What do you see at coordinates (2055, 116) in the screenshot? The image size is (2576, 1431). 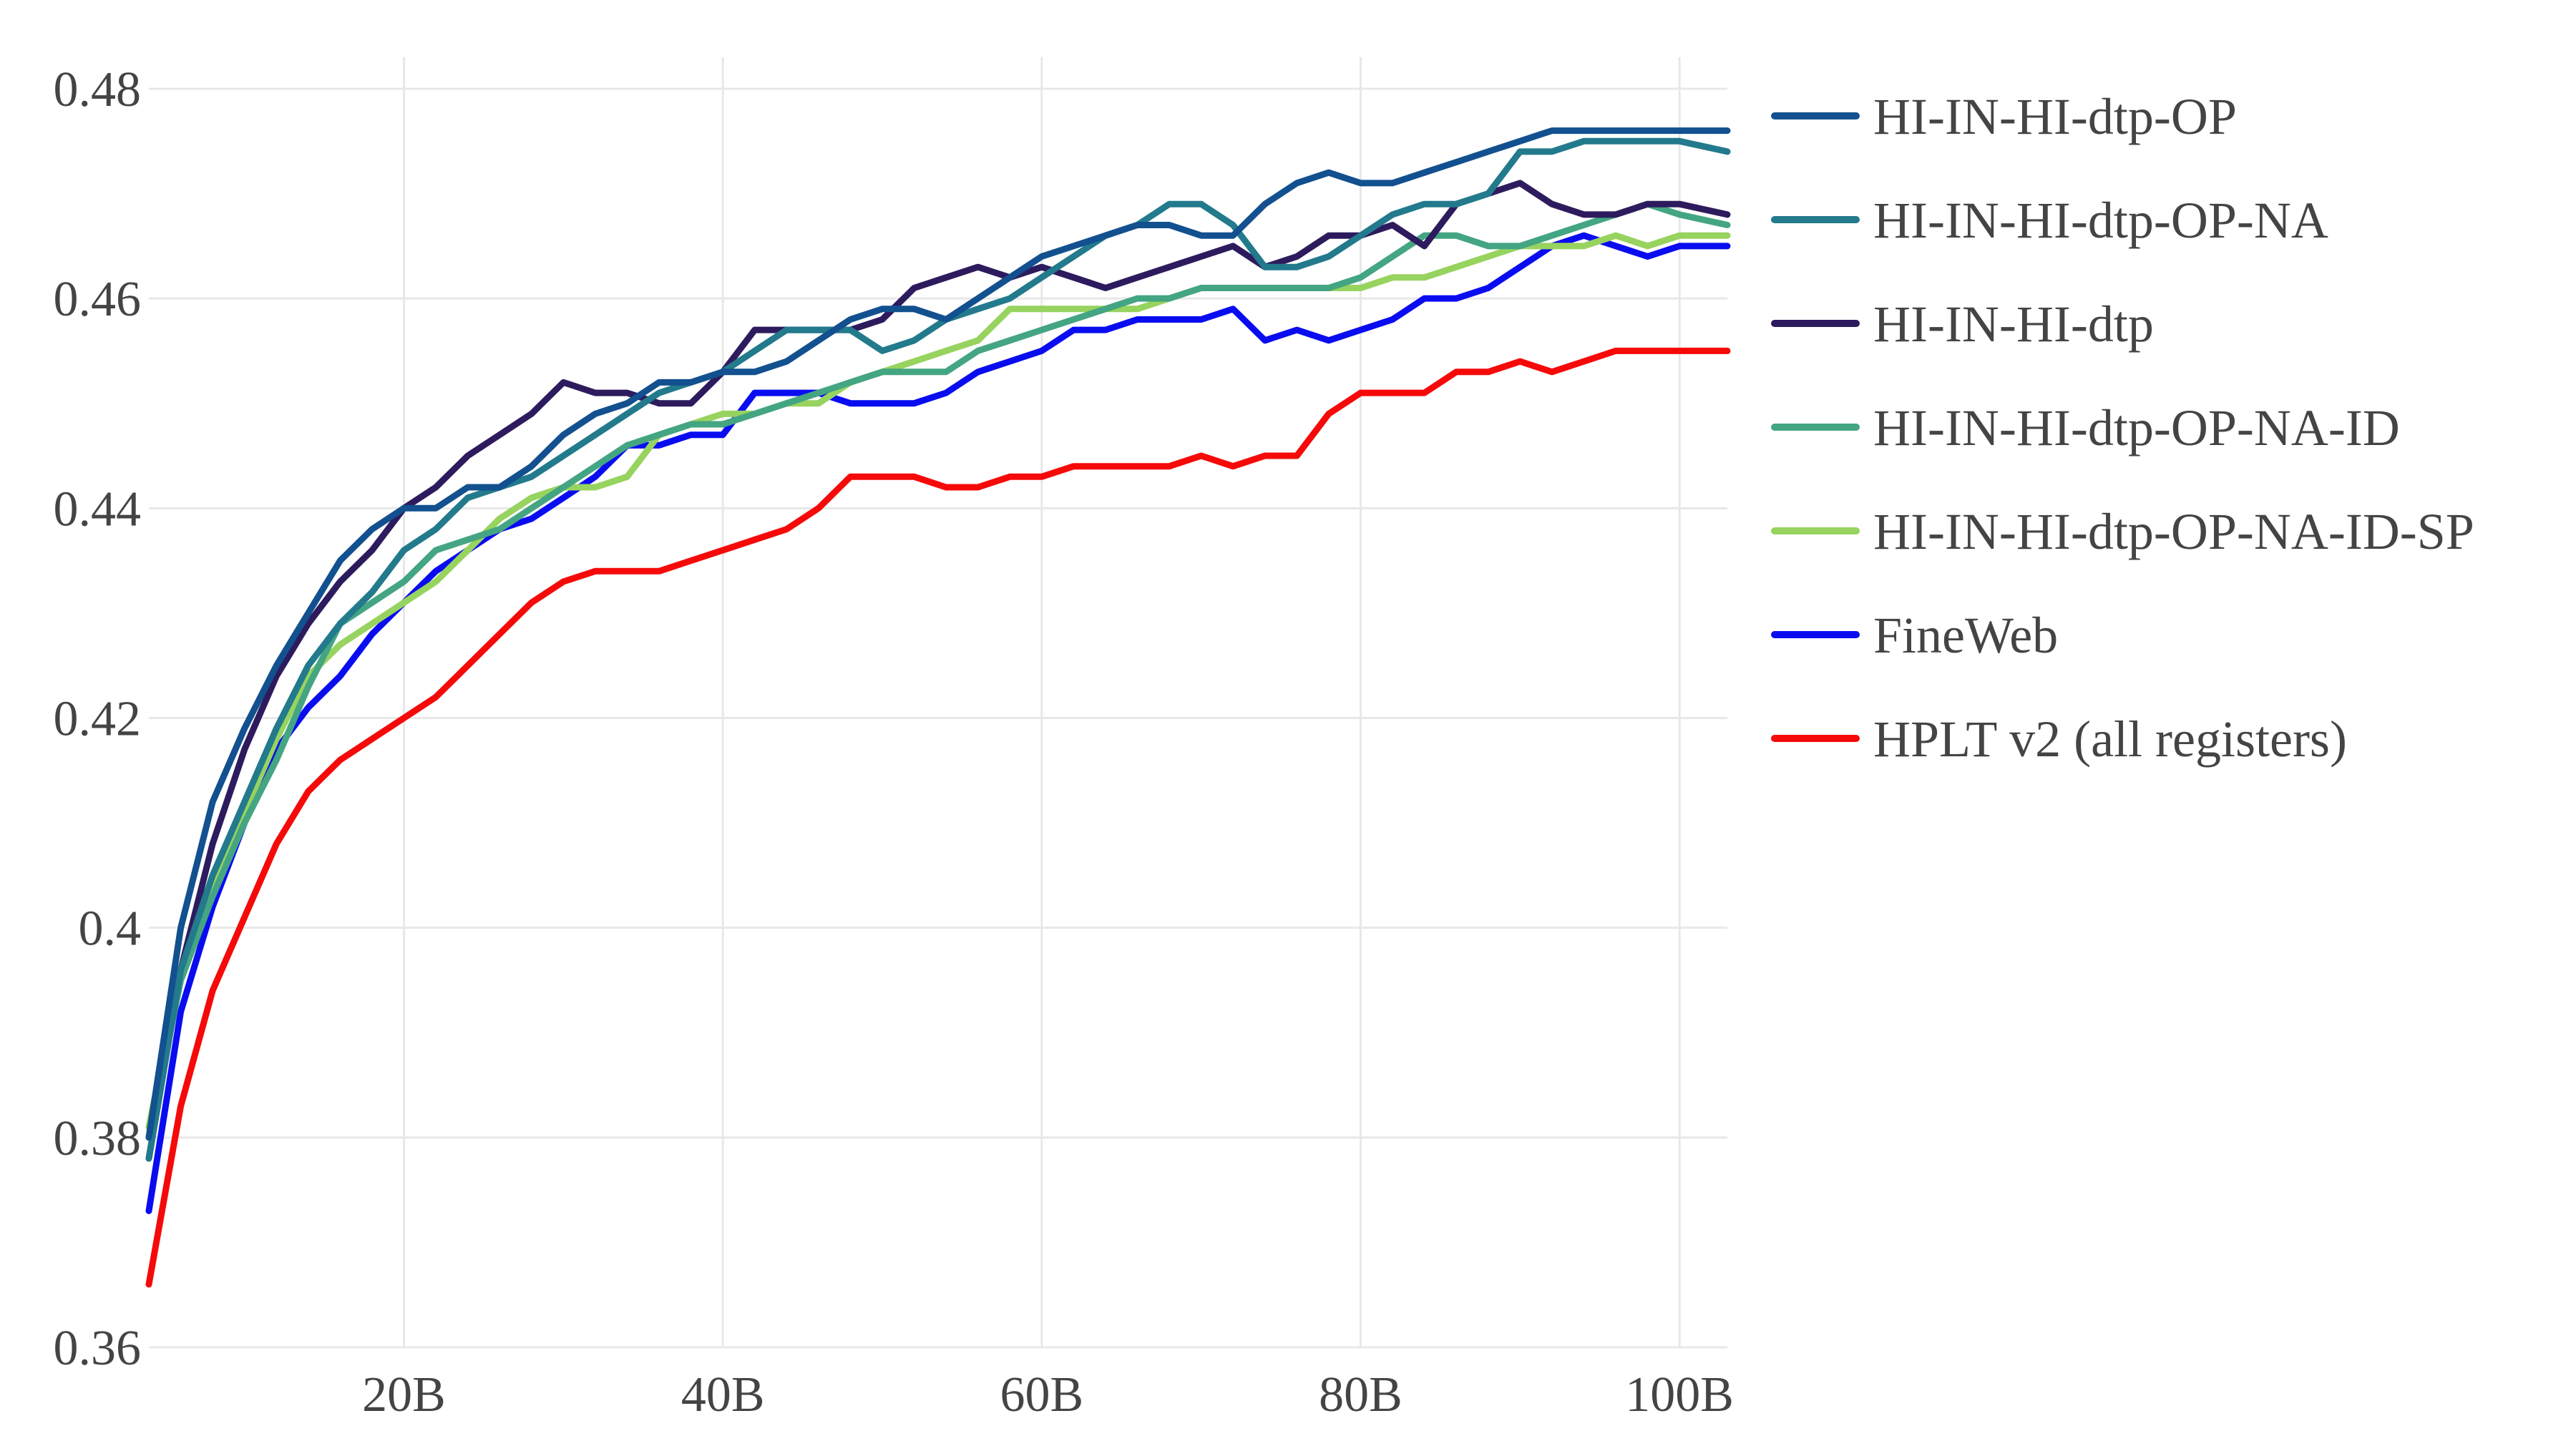 I see `legend-label: HI-IN-HI-dtp-OP` at bounding box center [2055, 116].